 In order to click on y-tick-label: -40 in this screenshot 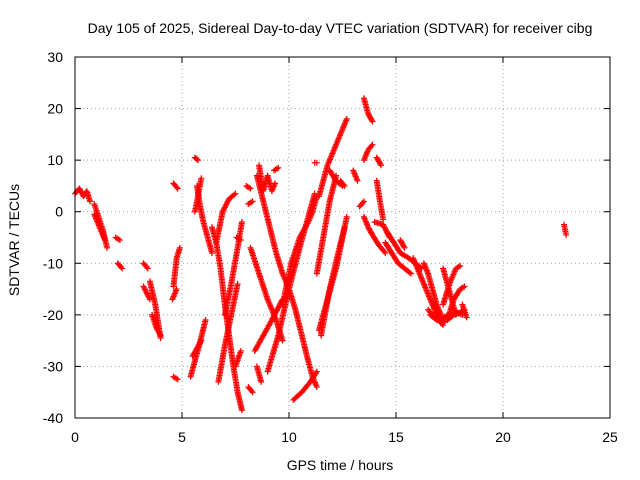, I will do `click(53, 418)`.